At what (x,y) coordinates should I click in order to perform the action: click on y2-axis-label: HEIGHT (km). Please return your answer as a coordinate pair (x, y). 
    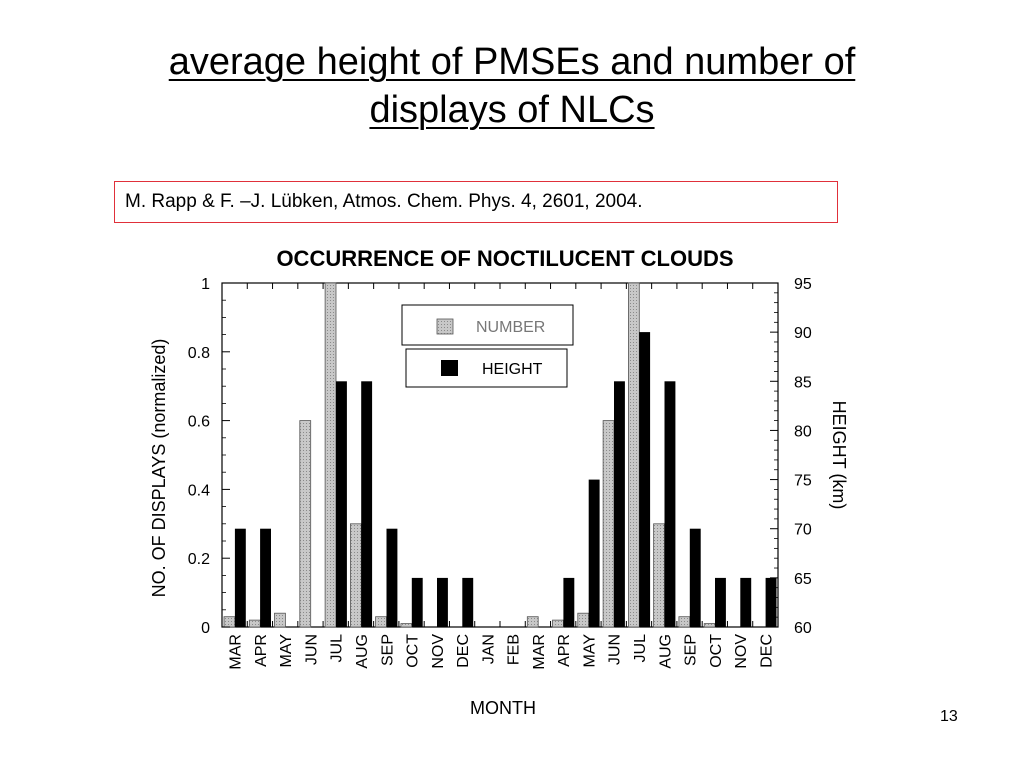
    Looking at the image, I should click on (839, 455).